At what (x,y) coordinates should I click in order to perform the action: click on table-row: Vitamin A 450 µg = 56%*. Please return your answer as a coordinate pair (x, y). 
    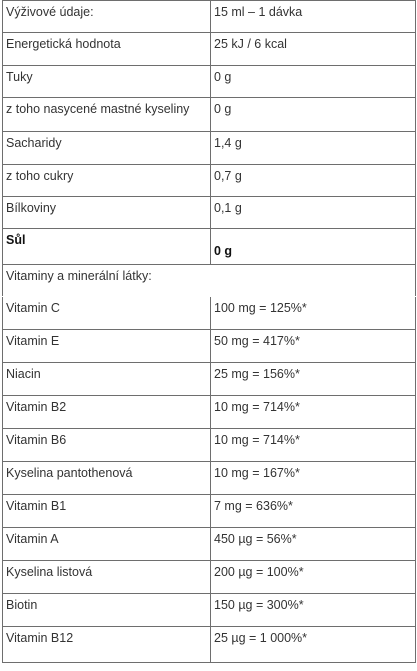
    Looking at the image, I should click on (209, 544).